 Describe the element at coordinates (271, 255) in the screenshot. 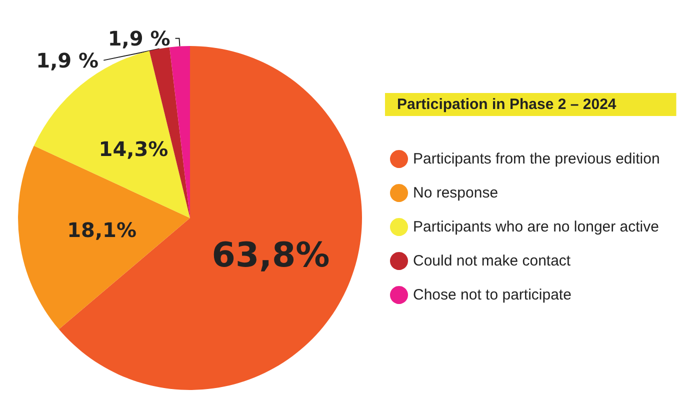

I see `data-label: 63,8%` at that location.